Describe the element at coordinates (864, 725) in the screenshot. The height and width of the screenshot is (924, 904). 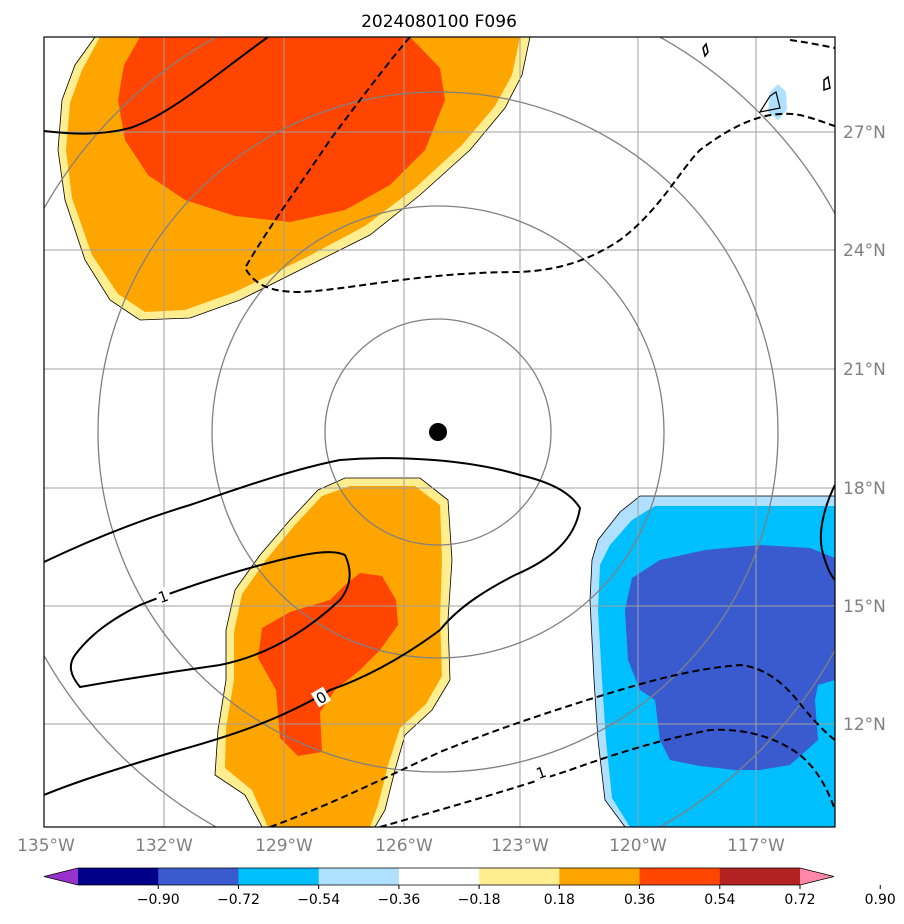
I see `lat-tick-12n: 12°N` at that location.